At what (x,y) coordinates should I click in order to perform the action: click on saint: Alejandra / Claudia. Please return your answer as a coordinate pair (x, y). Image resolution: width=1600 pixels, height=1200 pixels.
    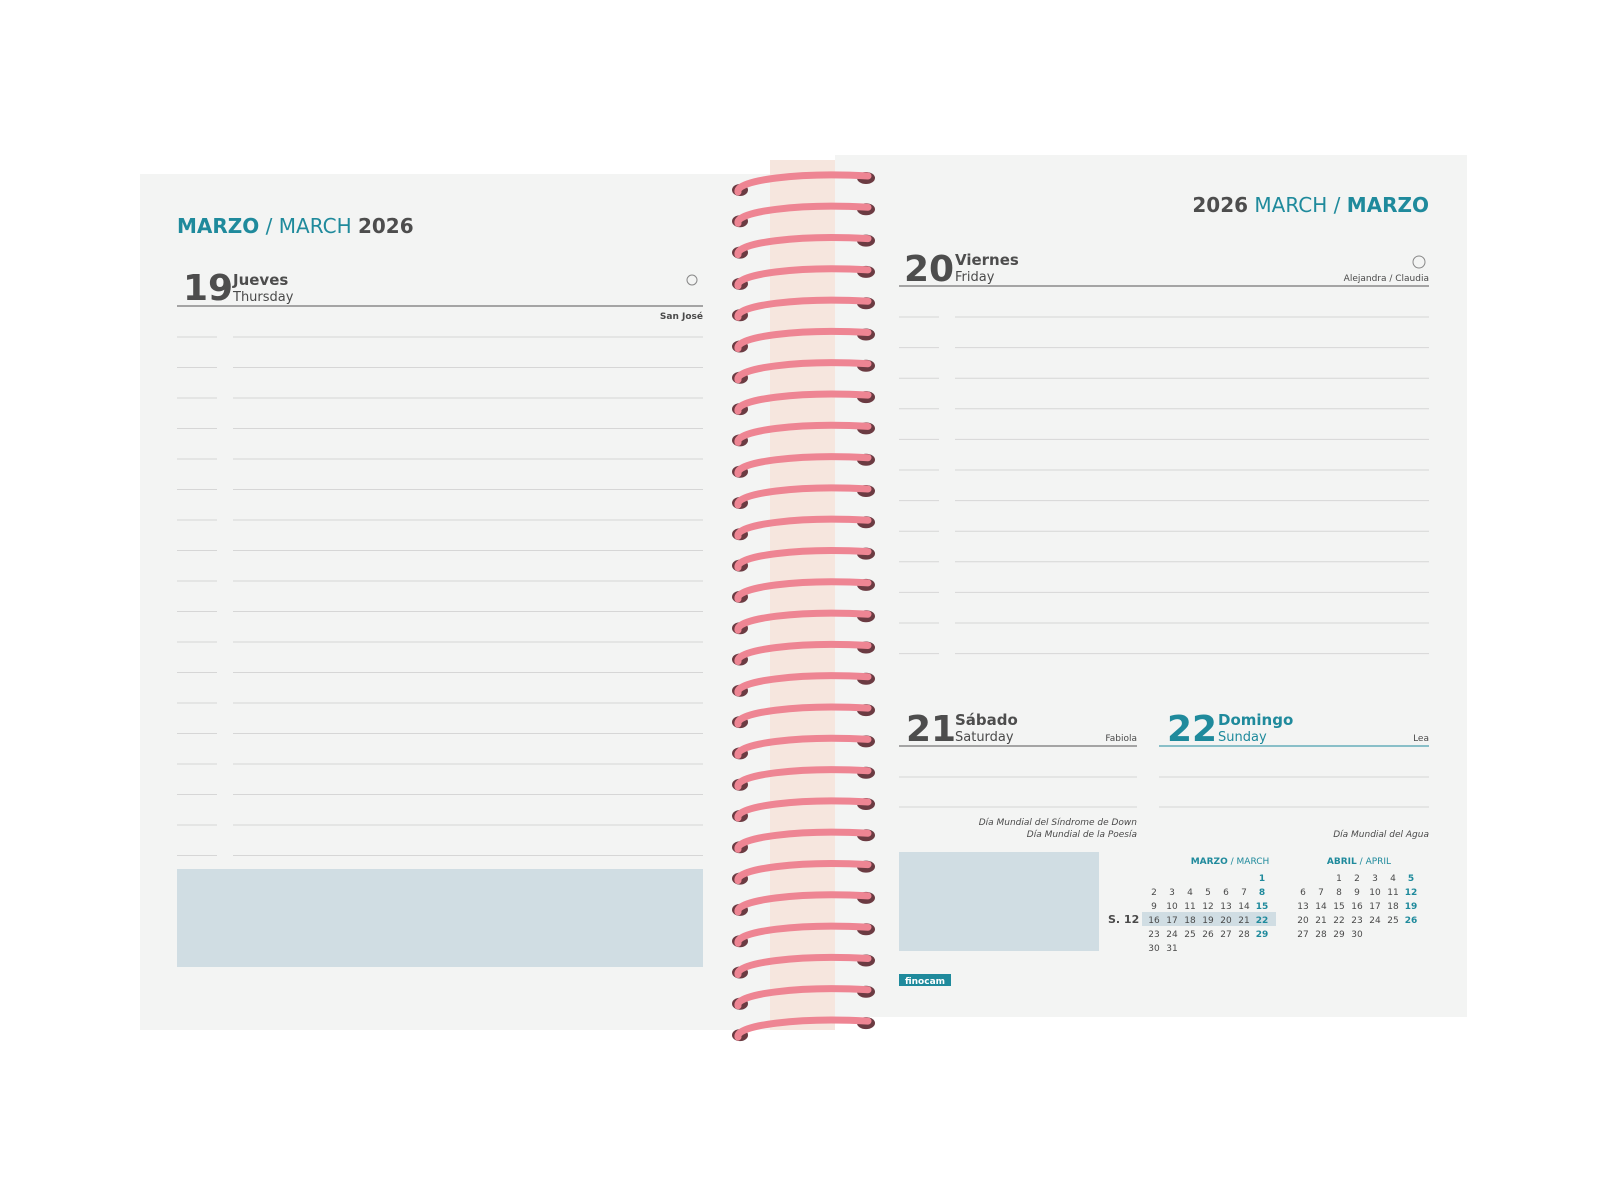
    Looking at the image, I should click on (1386, 279).